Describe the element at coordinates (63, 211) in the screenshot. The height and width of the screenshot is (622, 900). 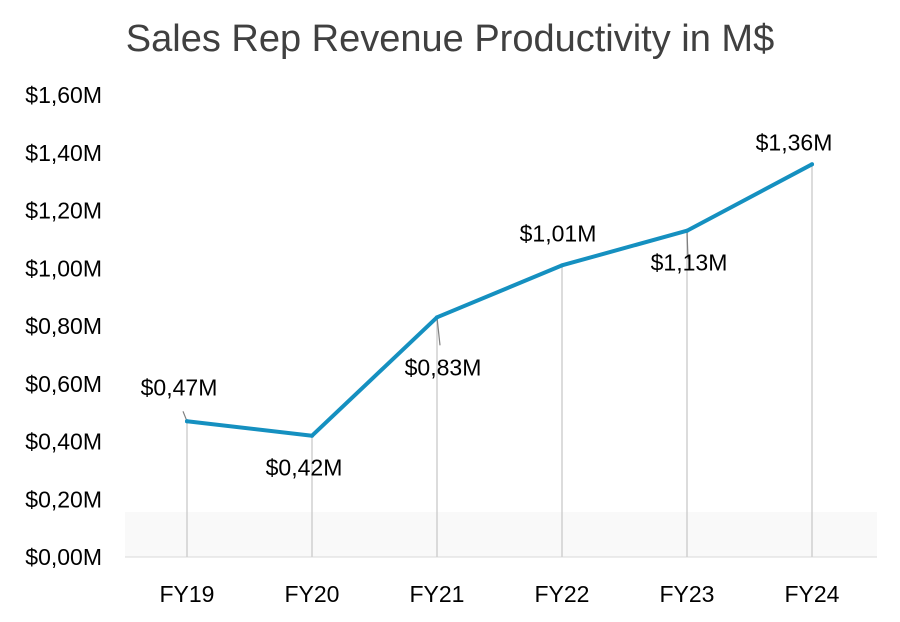
I see `y-tick-label: $1,20M` at that location.